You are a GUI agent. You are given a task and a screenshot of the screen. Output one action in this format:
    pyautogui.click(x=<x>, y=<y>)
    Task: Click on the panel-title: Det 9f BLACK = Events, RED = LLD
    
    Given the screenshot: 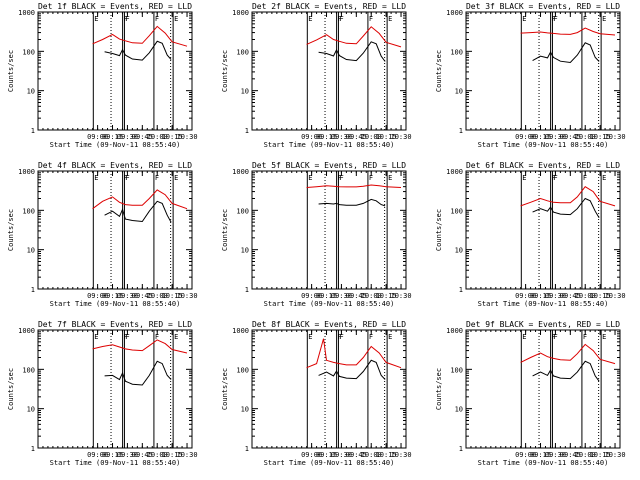 What is the action you would take?
    pyautogui.click(x=543, y=324)
    